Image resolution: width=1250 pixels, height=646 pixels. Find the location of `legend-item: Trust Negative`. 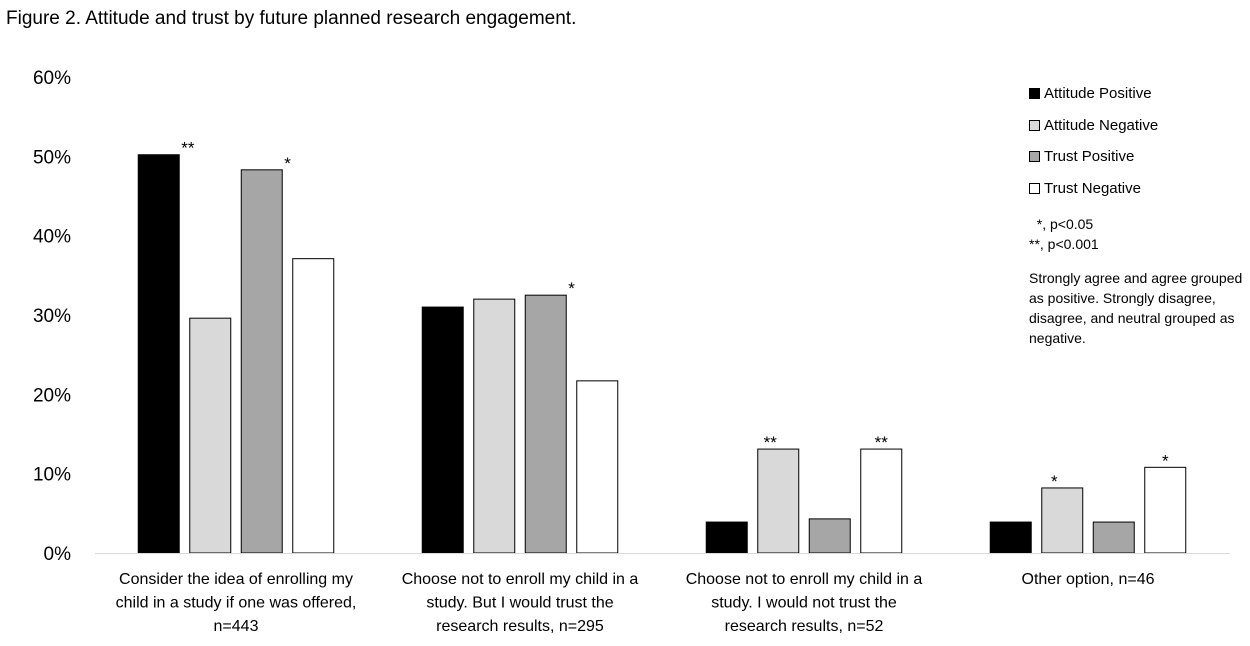

legend-item: Trust Negative is located at coordinates (1136, 189).